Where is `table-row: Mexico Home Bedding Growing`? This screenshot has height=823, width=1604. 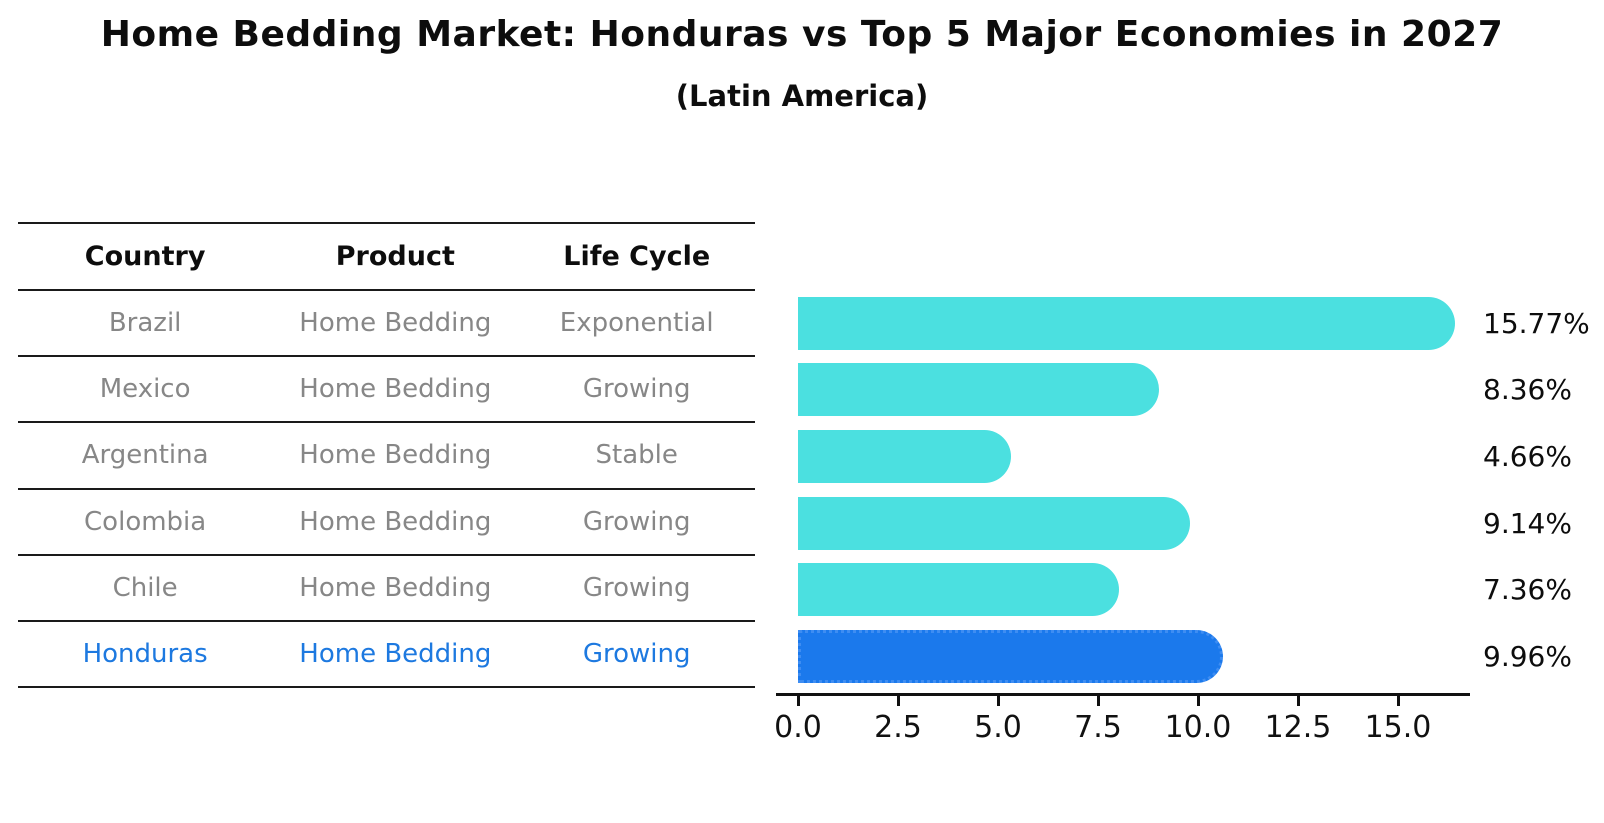 table-row: Mexico Home Bedding Growing is located at coordinates (386, 390).